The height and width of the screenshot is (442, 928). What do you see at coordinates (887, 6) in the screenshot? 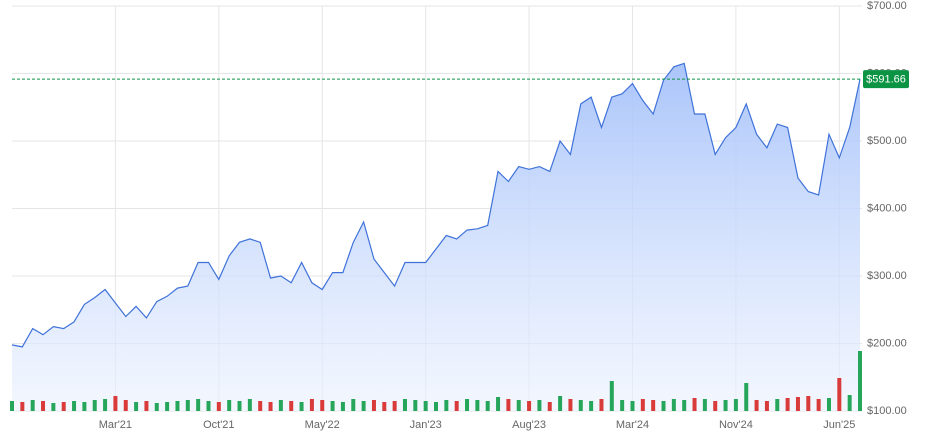
I see `y-tick-label: $700.00` at bounding box center [887, 6].